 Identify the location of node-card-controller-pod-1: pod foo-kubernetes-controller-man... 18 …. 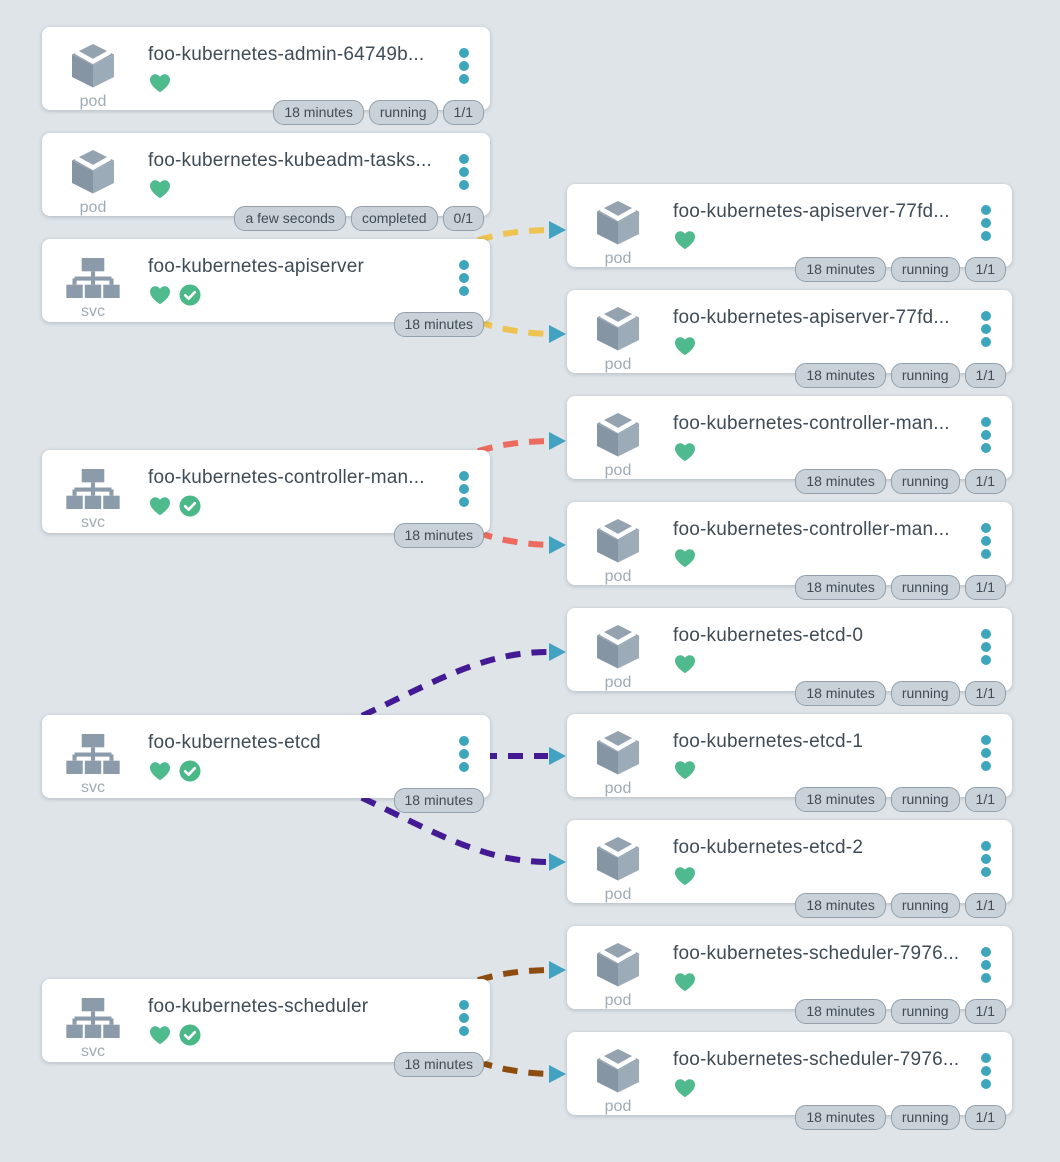
(789, 445).